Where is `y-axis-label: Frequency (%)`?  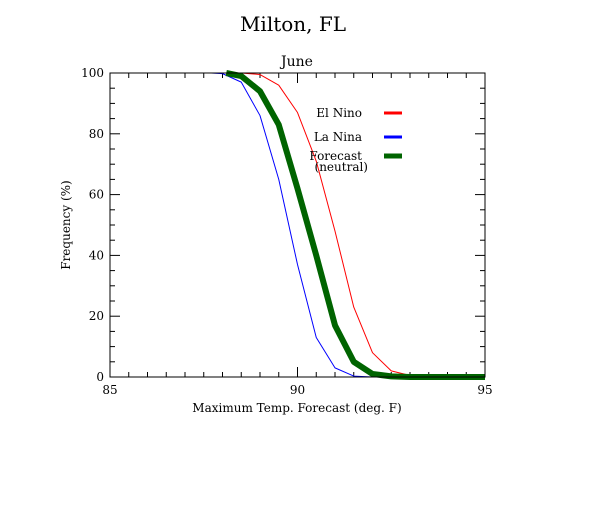 y-axis-label: Frequency (%) is located at coordinates (66, 224).